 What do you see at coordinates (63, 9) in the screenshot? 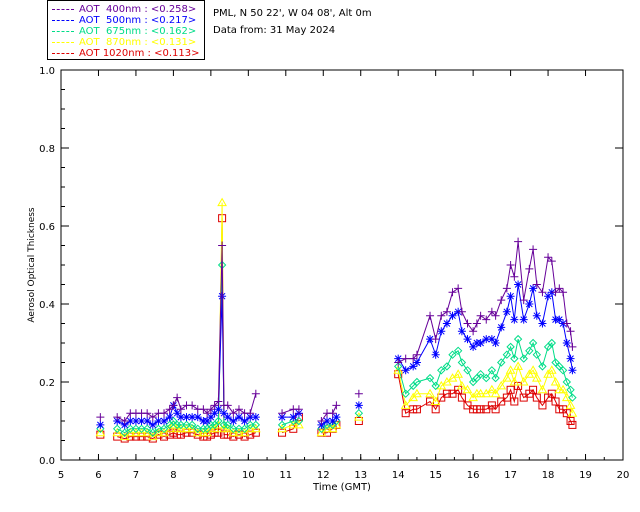
I see `legend-swatch-400nm` at bounding box center [63, 9].